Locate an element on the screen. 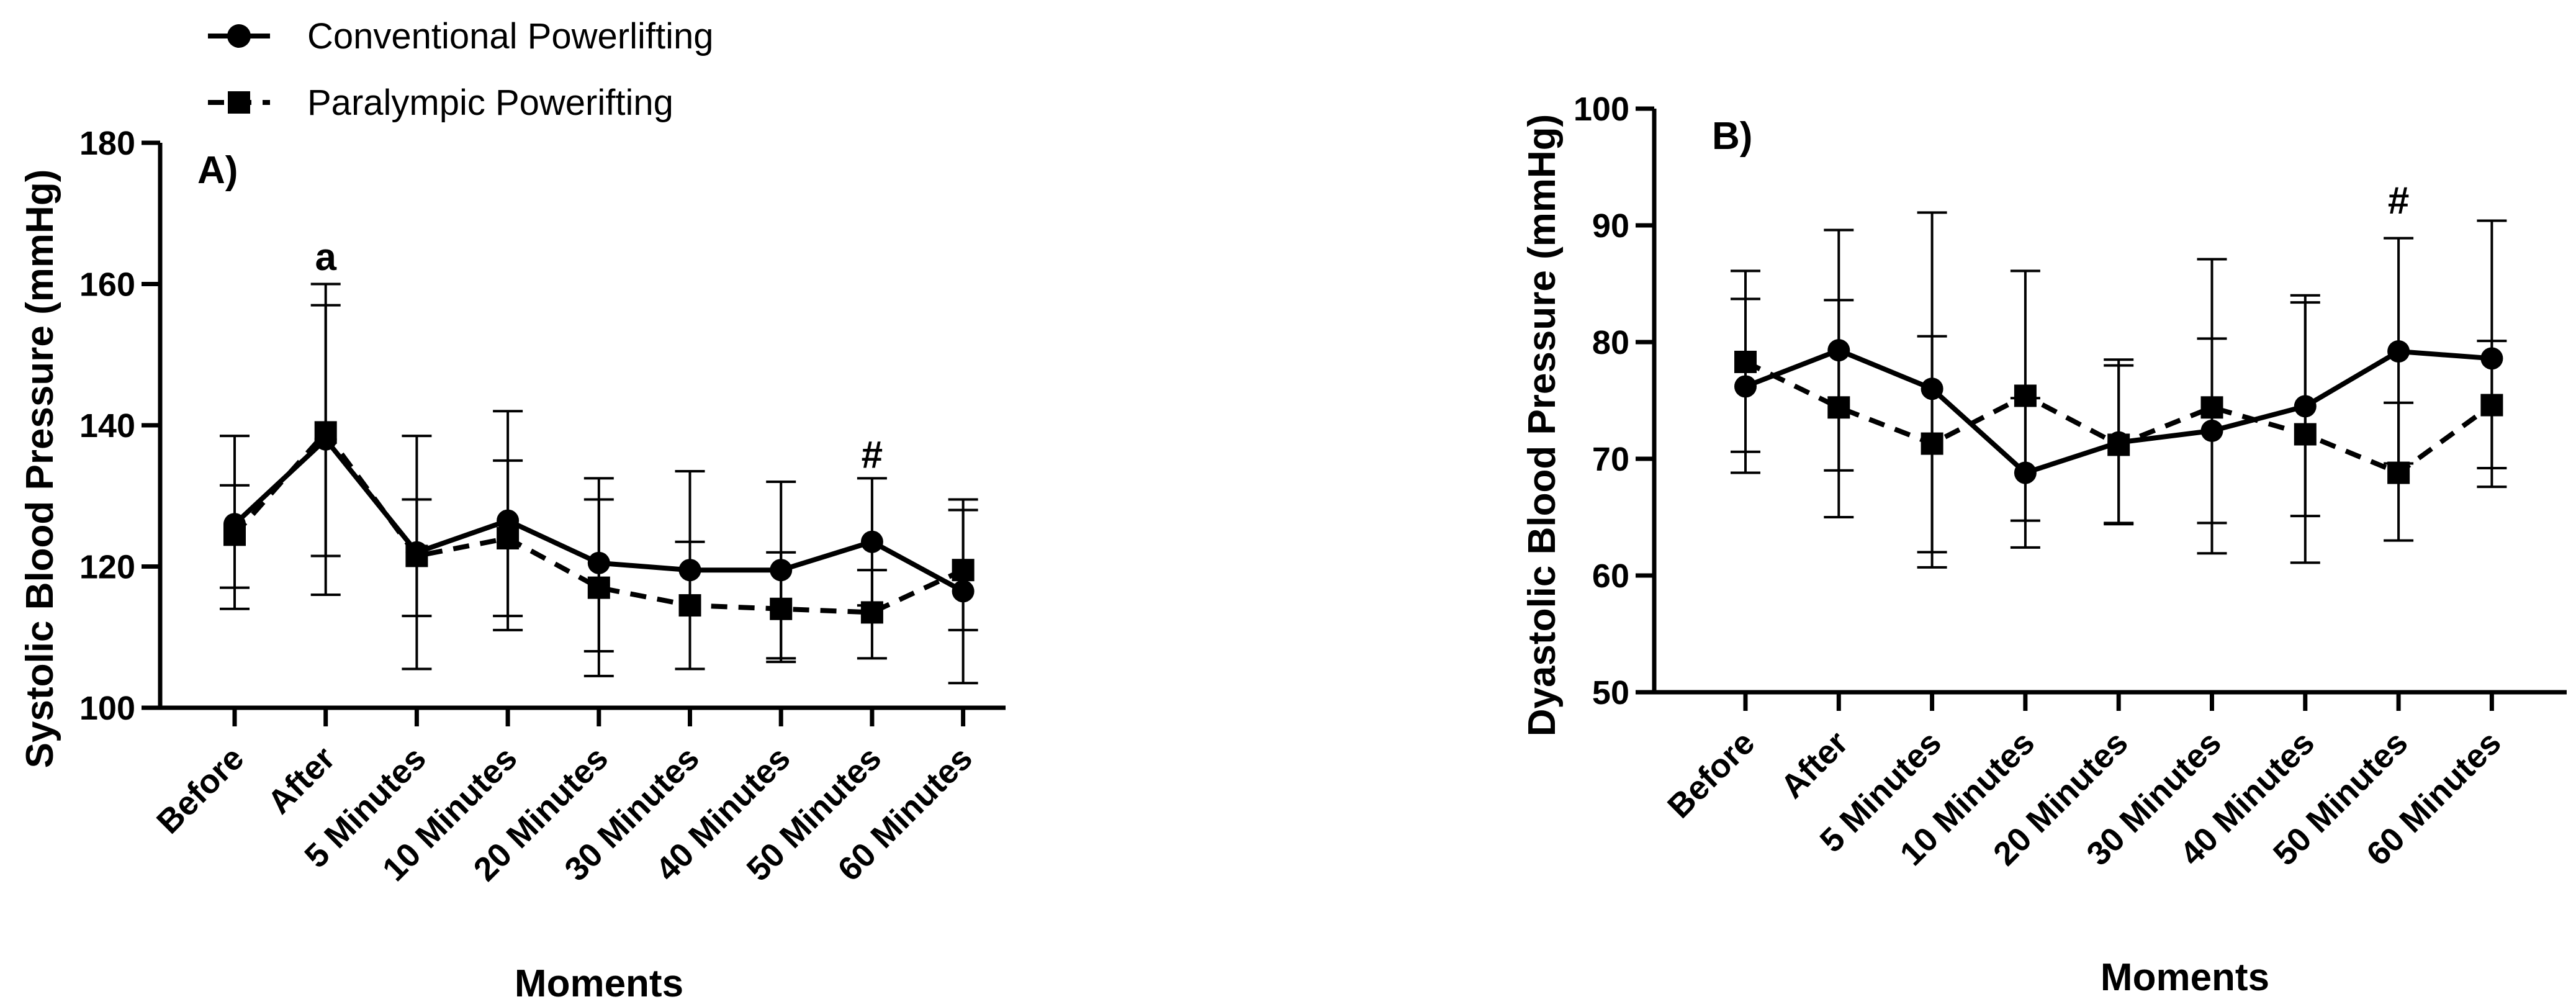 This screenshot has width=2576, height=1007. y-axis-label-a: Systolic Blood Pressure (mmHg) is located at coordinates (40, 469).